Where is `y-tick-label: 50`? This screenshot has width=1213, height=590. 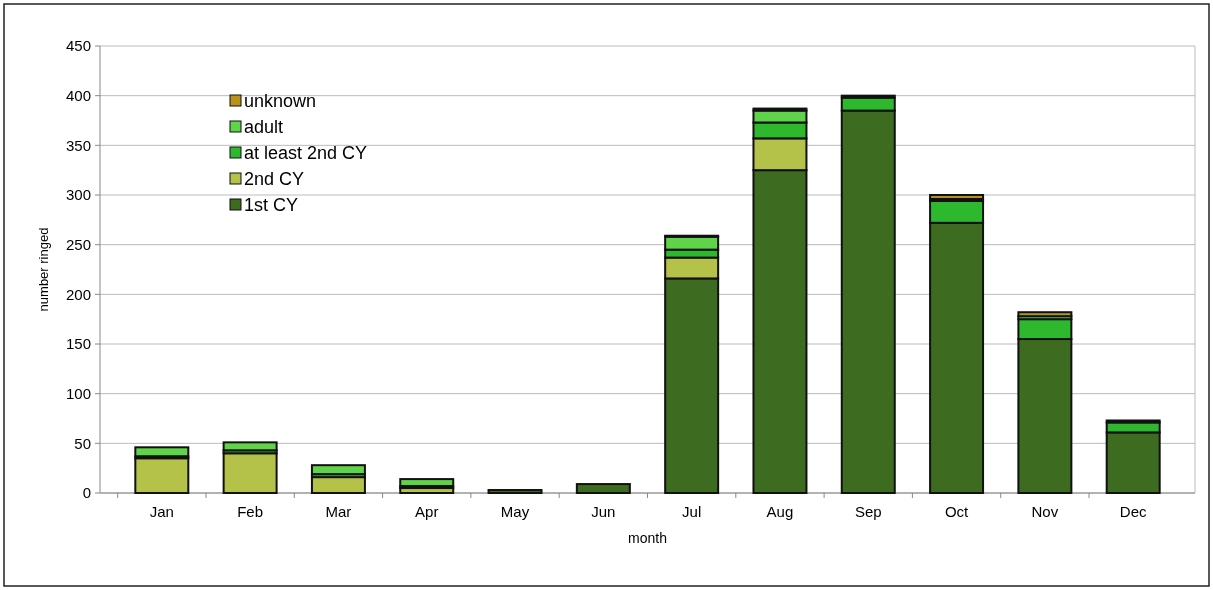
y-tick-label: 50 is located at coordinates (82, 443).